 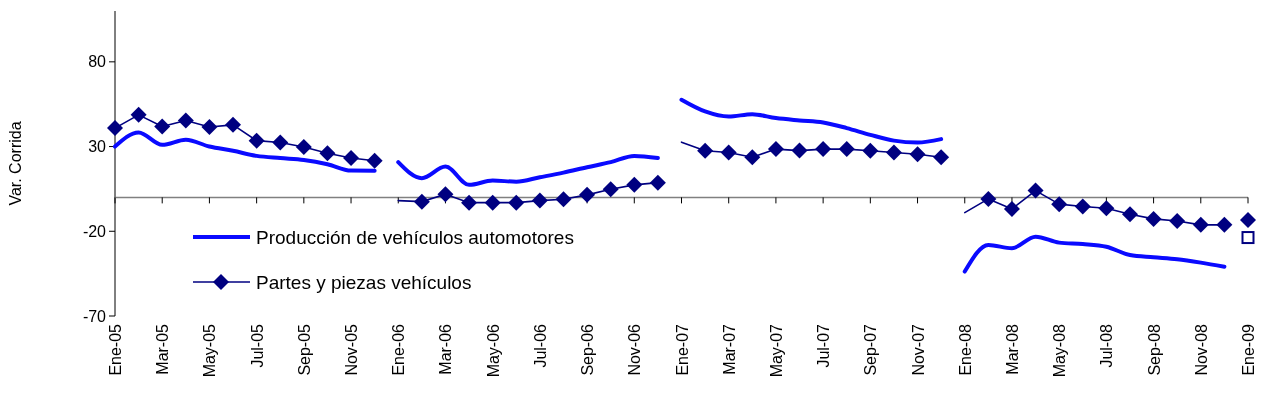 What do you see at coordinates (94, 316) in the screenshot?
I see `y-tick-label: -70` at bounding box center [94, 316].